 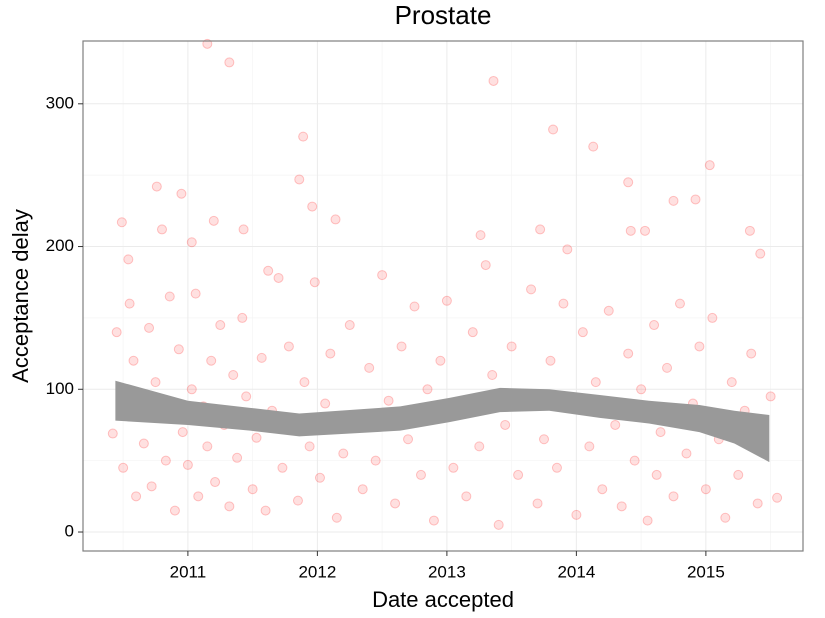 I want to click on x-tick-label: 2014, so click(x=576, y=571).